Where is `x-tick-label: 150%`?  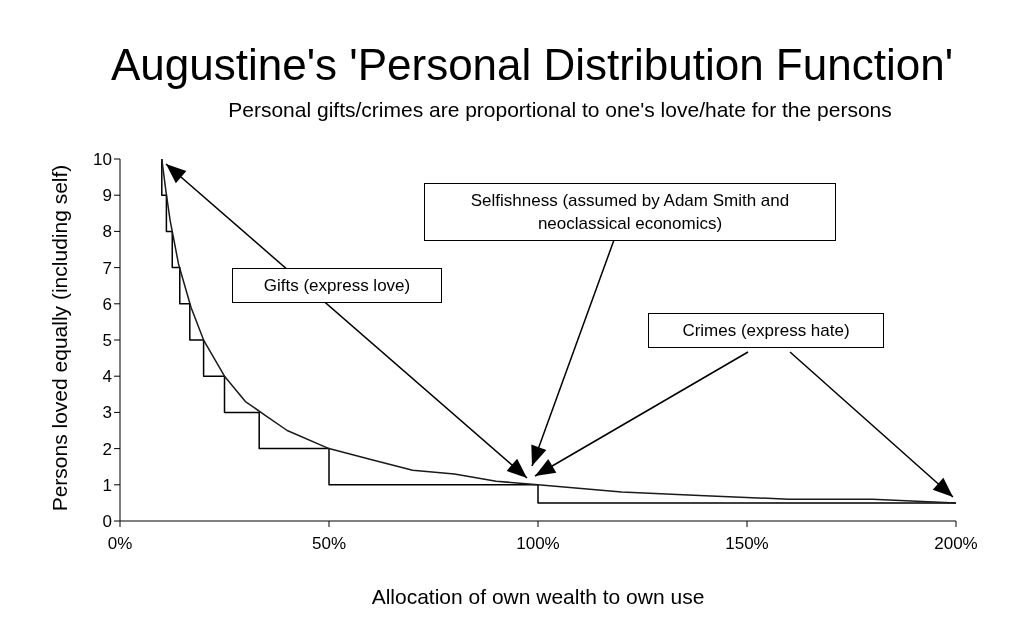
x-tick-label: 150% is located at coordinates (747, 544).